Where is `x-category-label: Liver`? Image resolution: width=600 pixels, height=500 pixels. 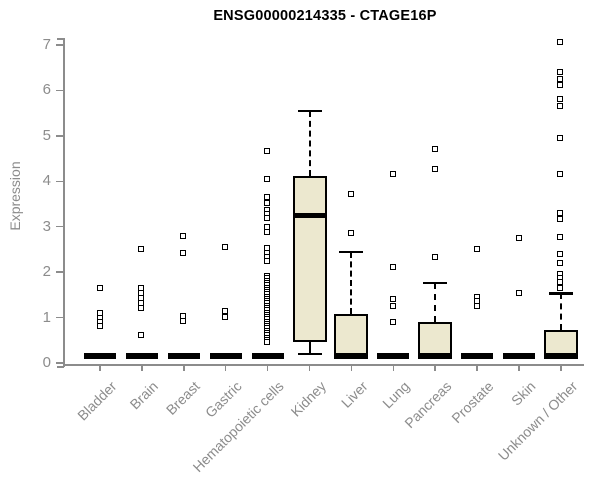
x-category-label: Liver is located at coordinates (354, 394).